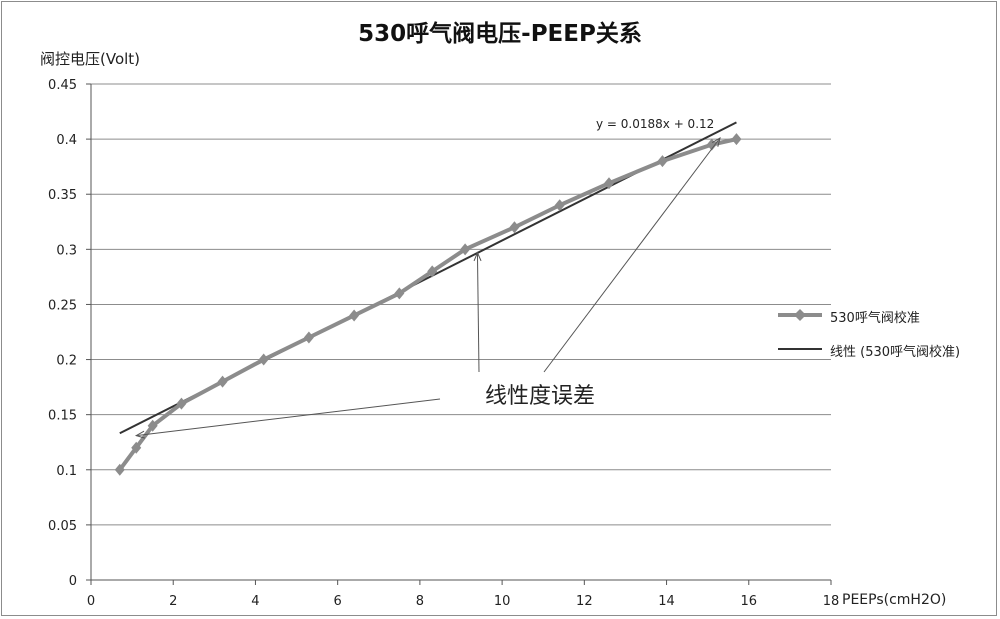 This screenshot has width=1000, height=619. What do you see at coordinates (632, 255) in the screenshot?
I see `annotation-arrow-right` at bounding box center [632, 255].